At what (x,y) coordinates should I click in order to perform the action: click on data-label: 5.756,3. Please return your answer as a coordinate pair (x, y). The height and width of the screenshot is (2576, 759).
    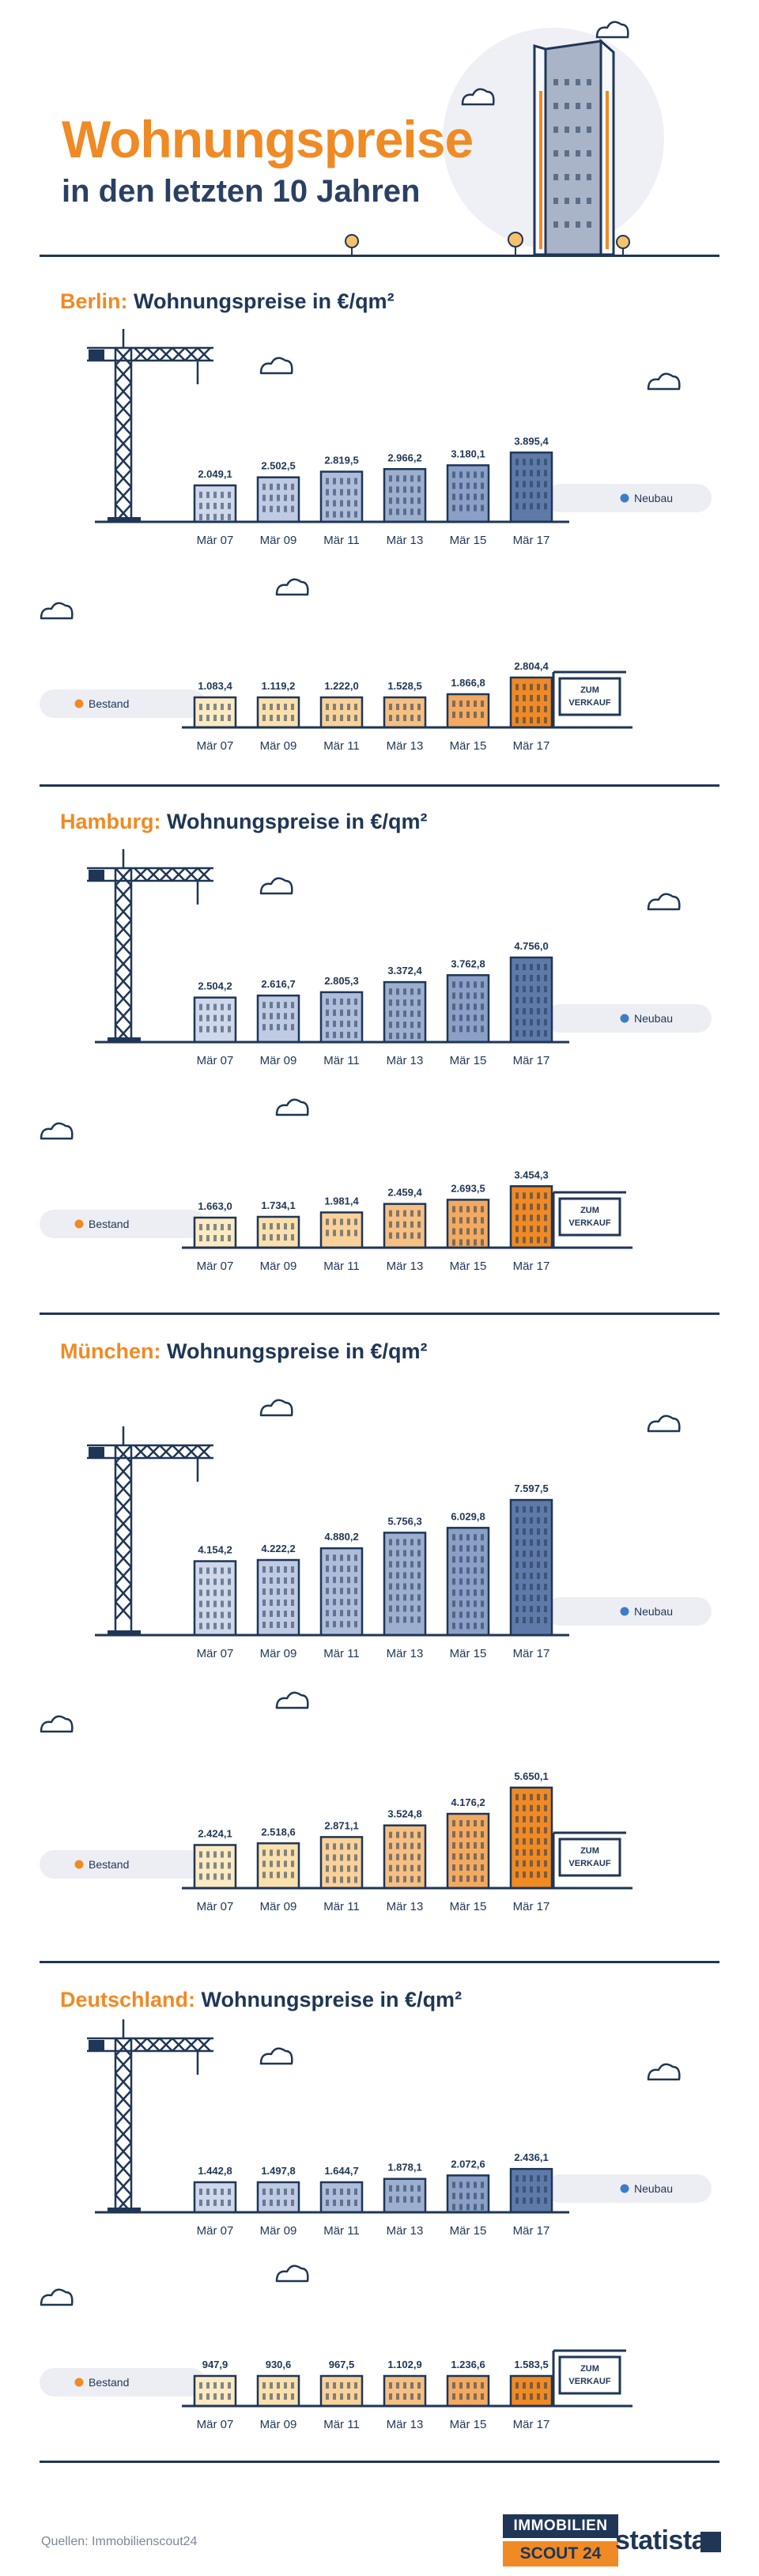
    Looking at the image, I should click on (404, 1521).